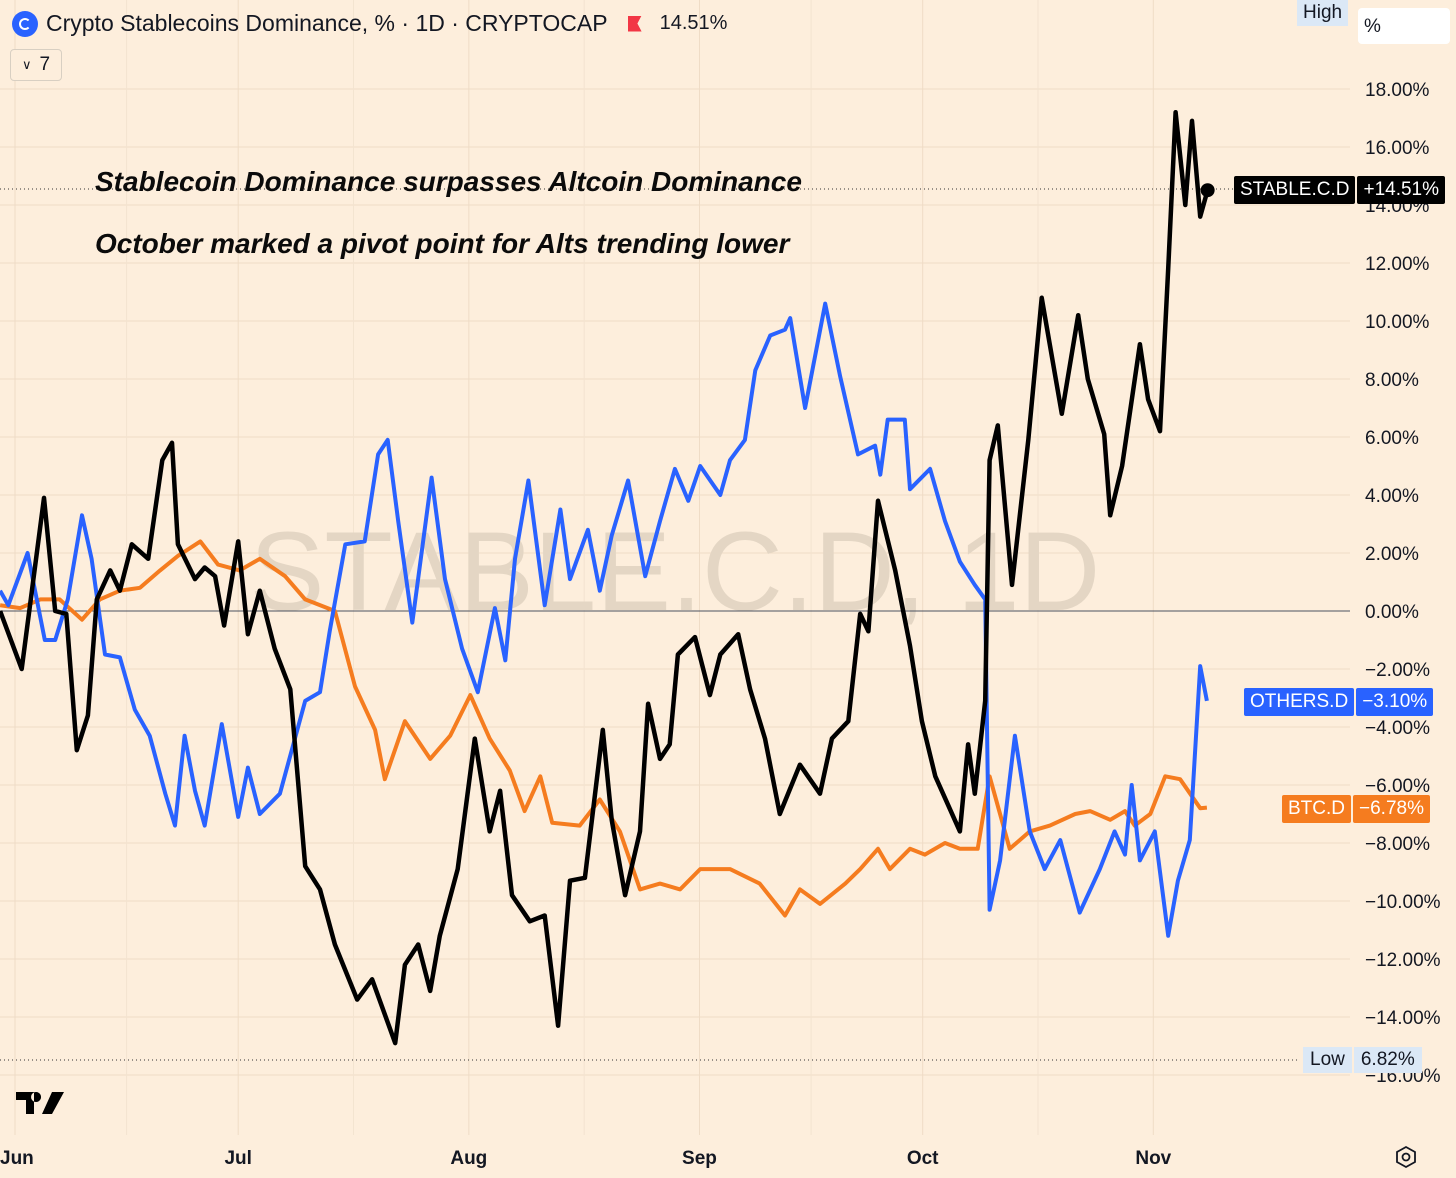  Describe the element at coordinates (1397, 844) in the screenshot. I see `y-tick-label: −8.00%` at that location.